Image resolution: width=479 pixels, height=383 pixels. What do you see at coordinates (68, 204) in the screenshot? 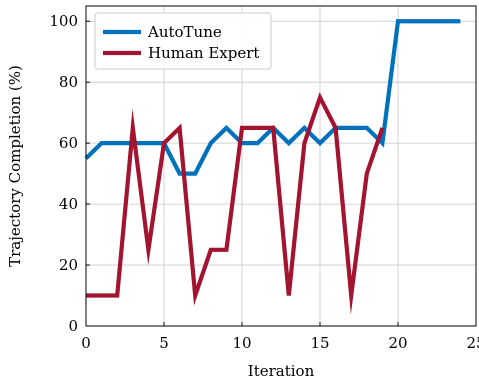
I see `y-tick-label: 40` at bounding box center [68, 204].